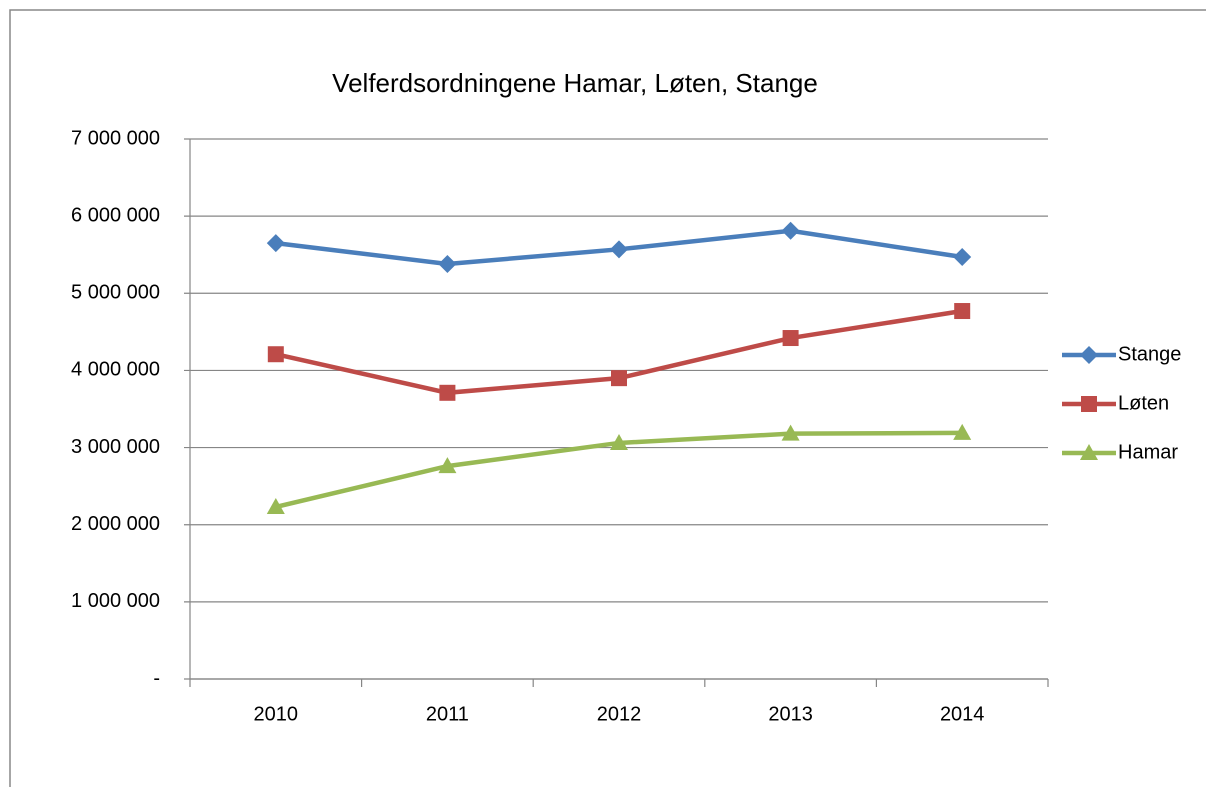 The width and height of the screenshot is (1206, 787). What do you see at coordinates (115, 293) in the screenshot?
I see `y-tick-label: 5 000 000` at bounding box center [115, 293].